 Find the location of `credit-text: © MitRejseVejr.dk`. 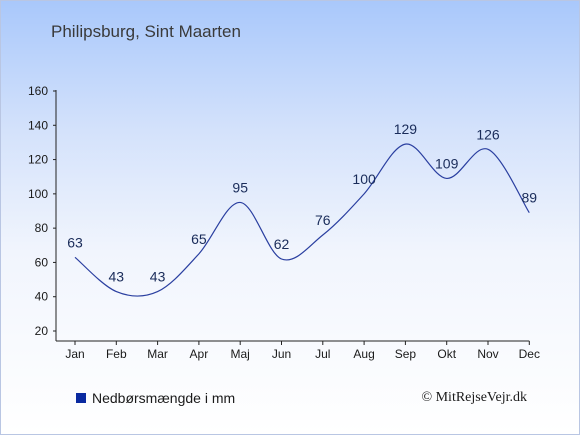

credit-text: © MitRejseVejr.dk is located at coordinates (474, 397).